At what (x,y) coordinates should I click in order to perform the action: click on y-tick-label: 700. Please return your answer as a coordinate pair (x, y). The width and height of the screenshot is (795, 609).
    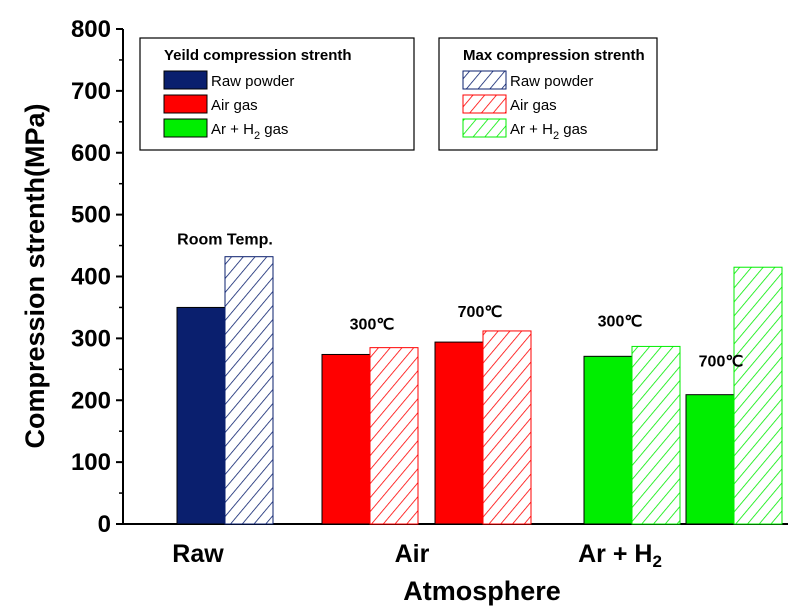
    Looking at the image, I should click on (91, 91).